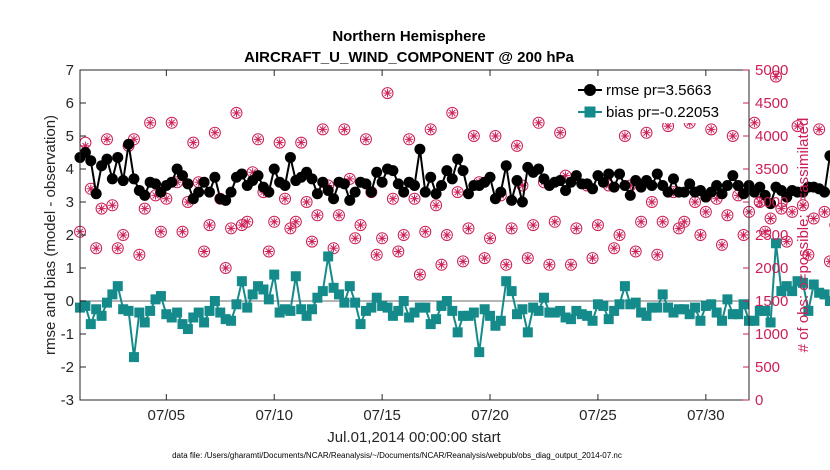 Image resolution: width=830 pixels, height=470 pixels. Describe the element at coordinates (771, 169) in the screenshot. I see `y-right-tick-label: 3500` at that location.